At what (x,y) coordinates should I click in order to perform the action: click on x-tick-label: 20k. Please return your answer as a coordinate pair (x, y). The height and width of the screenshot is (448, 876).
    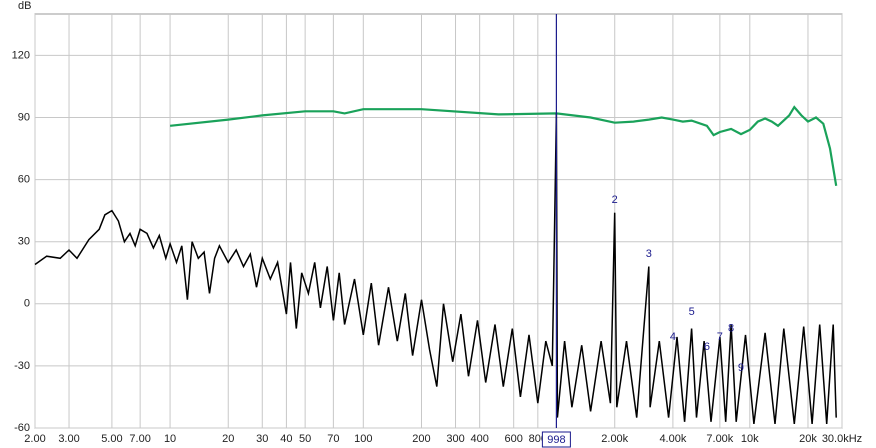
    Looking at the image, I should click on (808, 439).